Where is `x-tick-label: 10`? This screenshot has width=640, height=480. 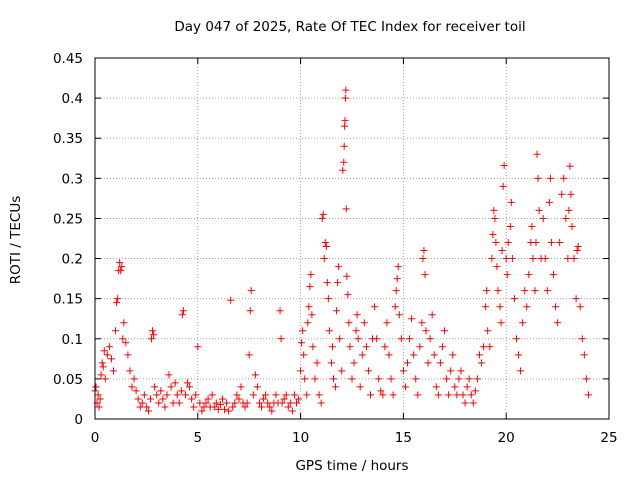 x-tick-label: 10 is located at coordinates (300, 438).